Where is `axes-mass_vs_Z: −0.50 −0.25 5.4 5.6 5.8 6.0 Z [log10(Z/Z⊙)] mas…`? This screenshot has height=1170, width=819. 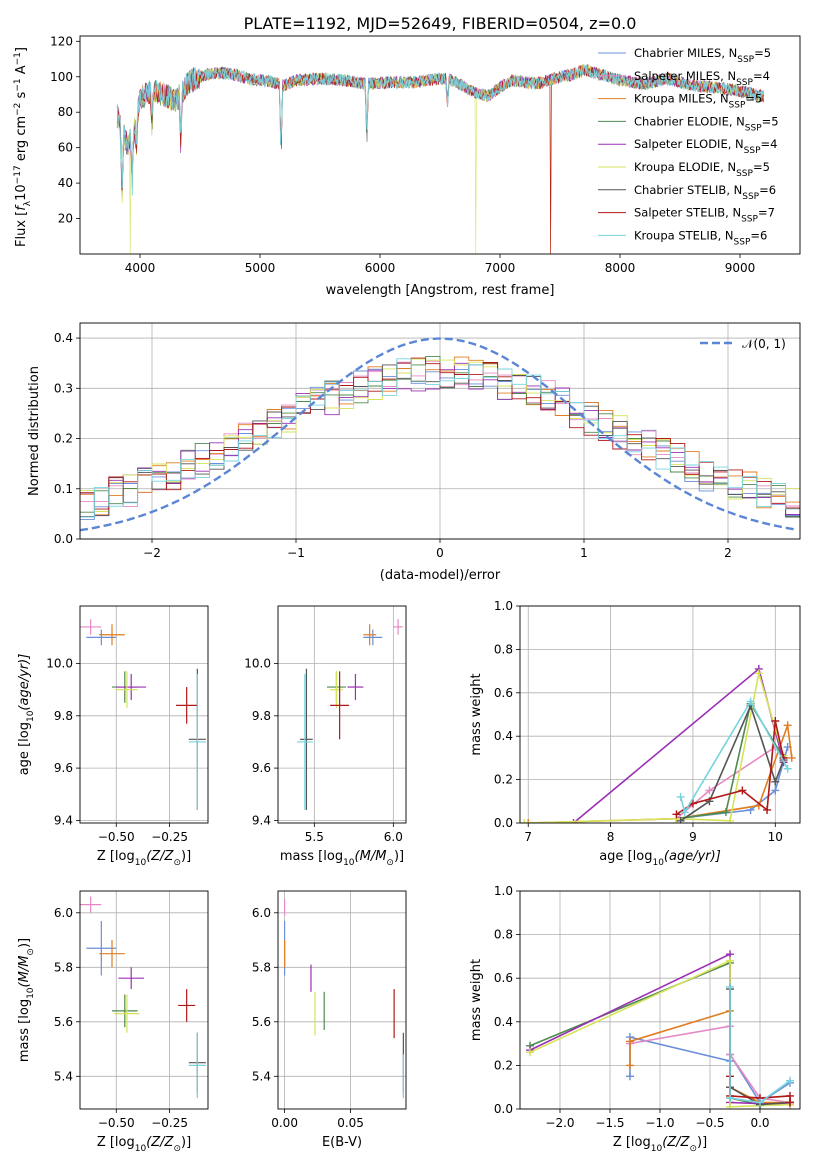 axes-mass_vs_Z: −0.50 −0.25 5.4 5.6 5.8 6.0 Z [log10(Z/Z⊙)] mas… is located at coordinates (113, 1022).